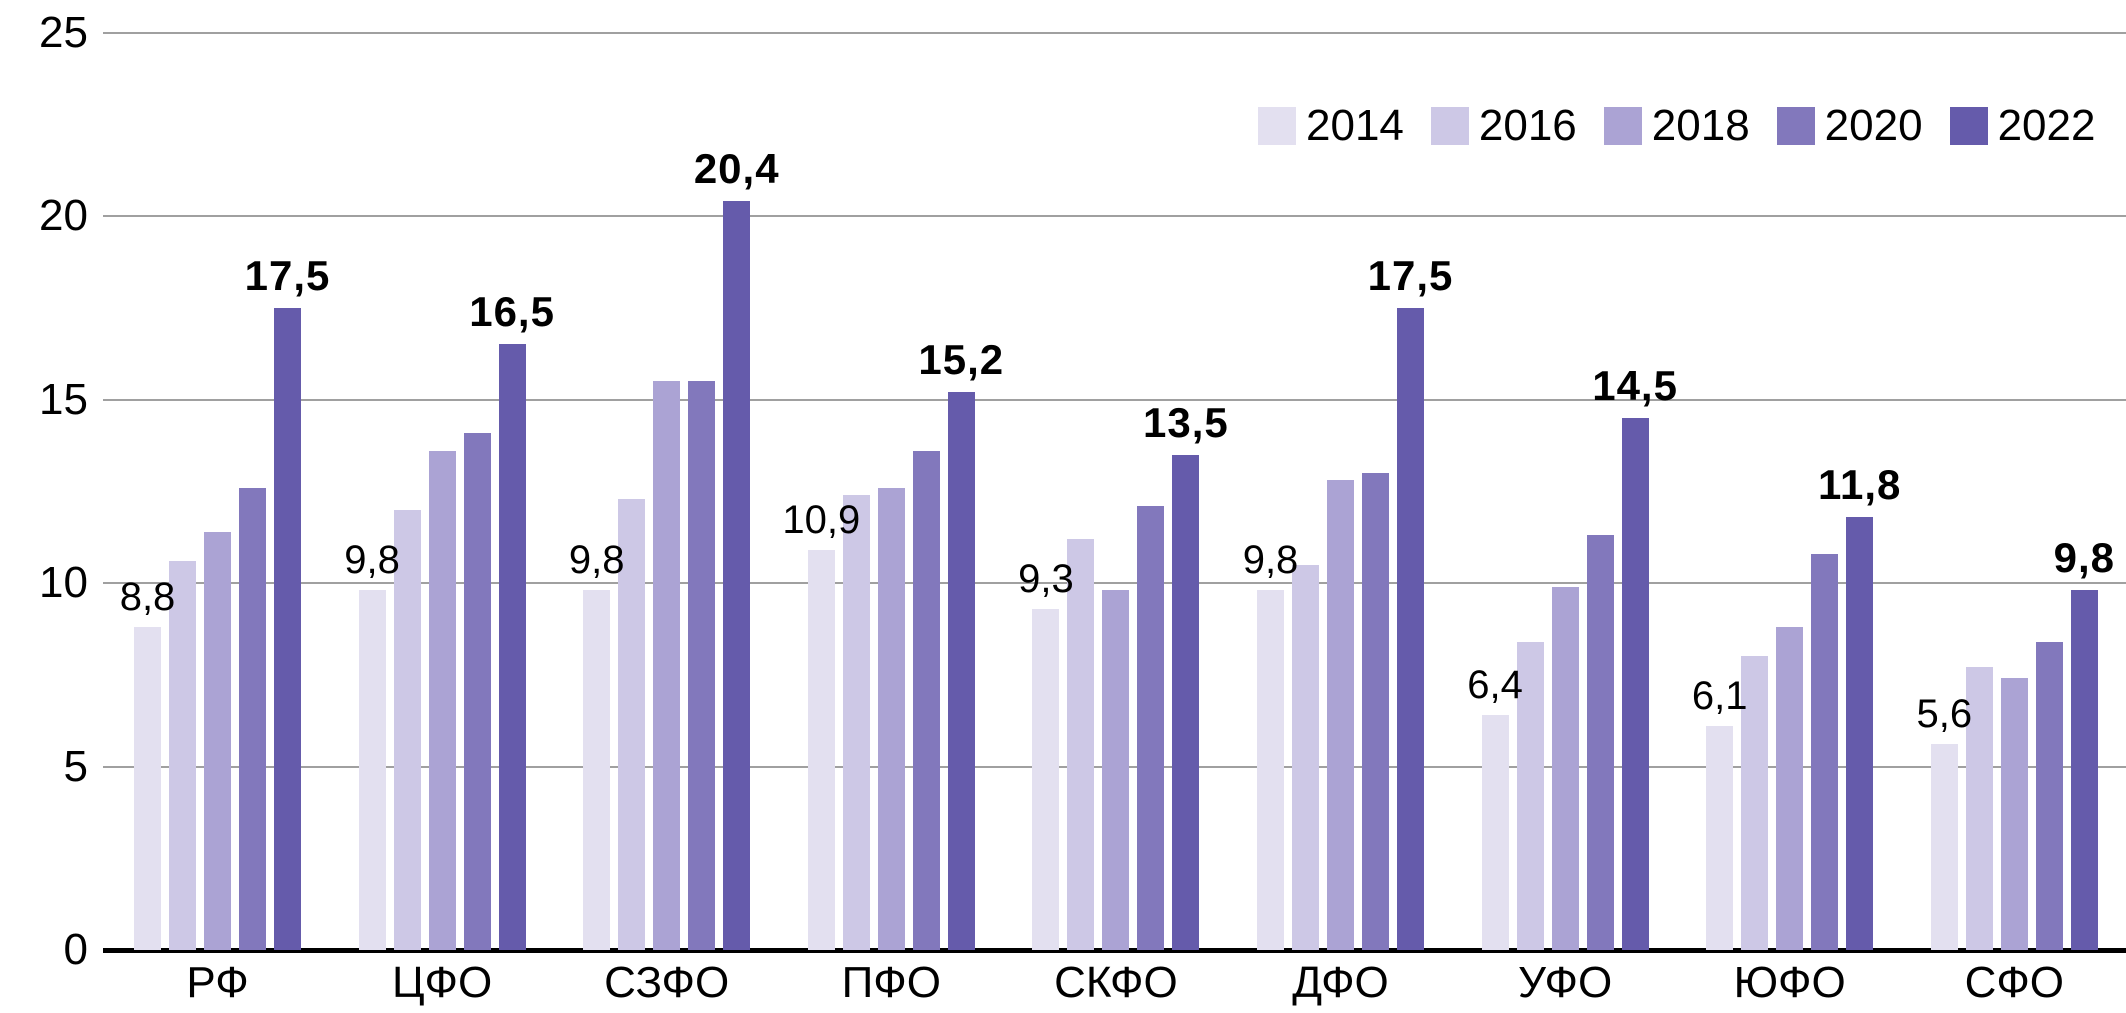 This screenshot has height=1013, width=2126. What do you see at coordinates (217, 740) in the screenshot?
I see `bar-s2-c0` at bounding box center [217, 740].